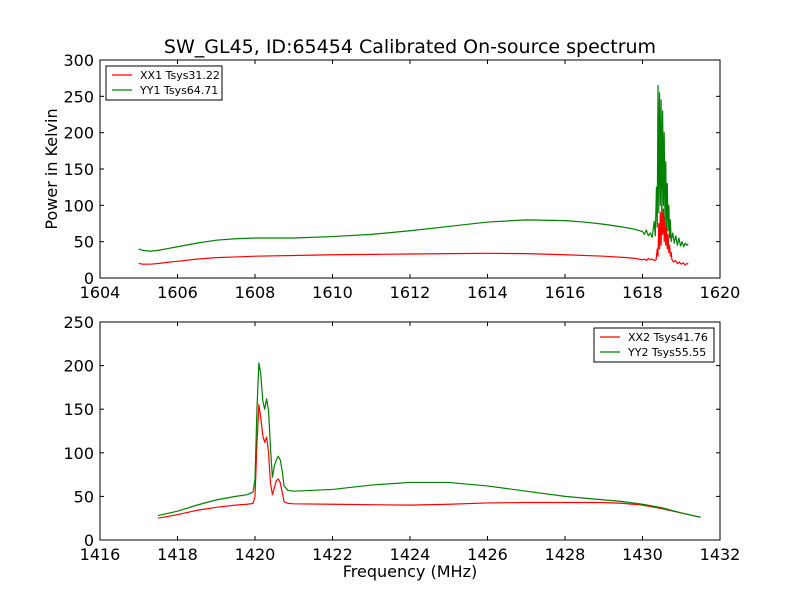  Describe the element at coordinates (100, 554) in the screenshot. I see `x-tick-label: 1416` at that location.